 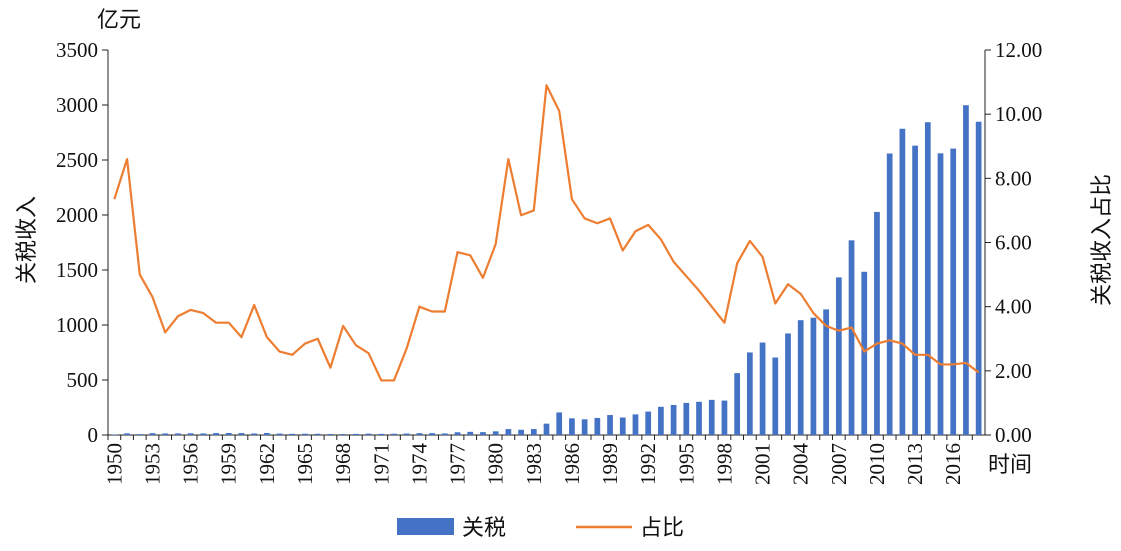 I want to click on left-tick-label: 2000, so click(x=77, y=215).